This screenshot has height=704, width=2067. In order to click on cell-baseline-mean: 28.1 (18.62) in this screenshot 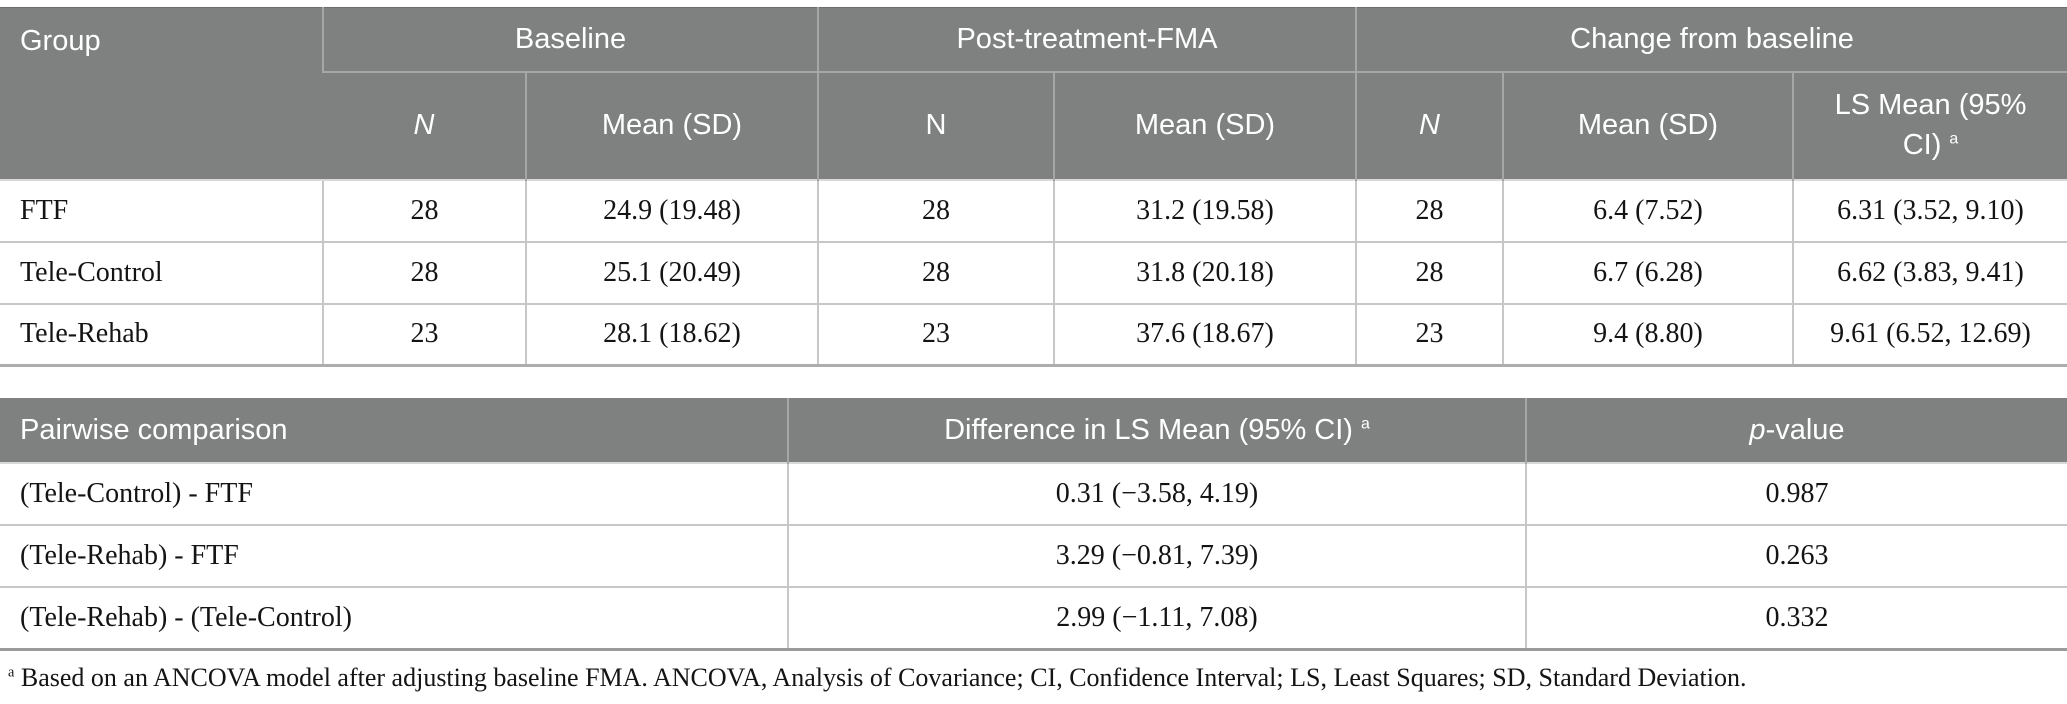, I will do `click(671, 334)`.